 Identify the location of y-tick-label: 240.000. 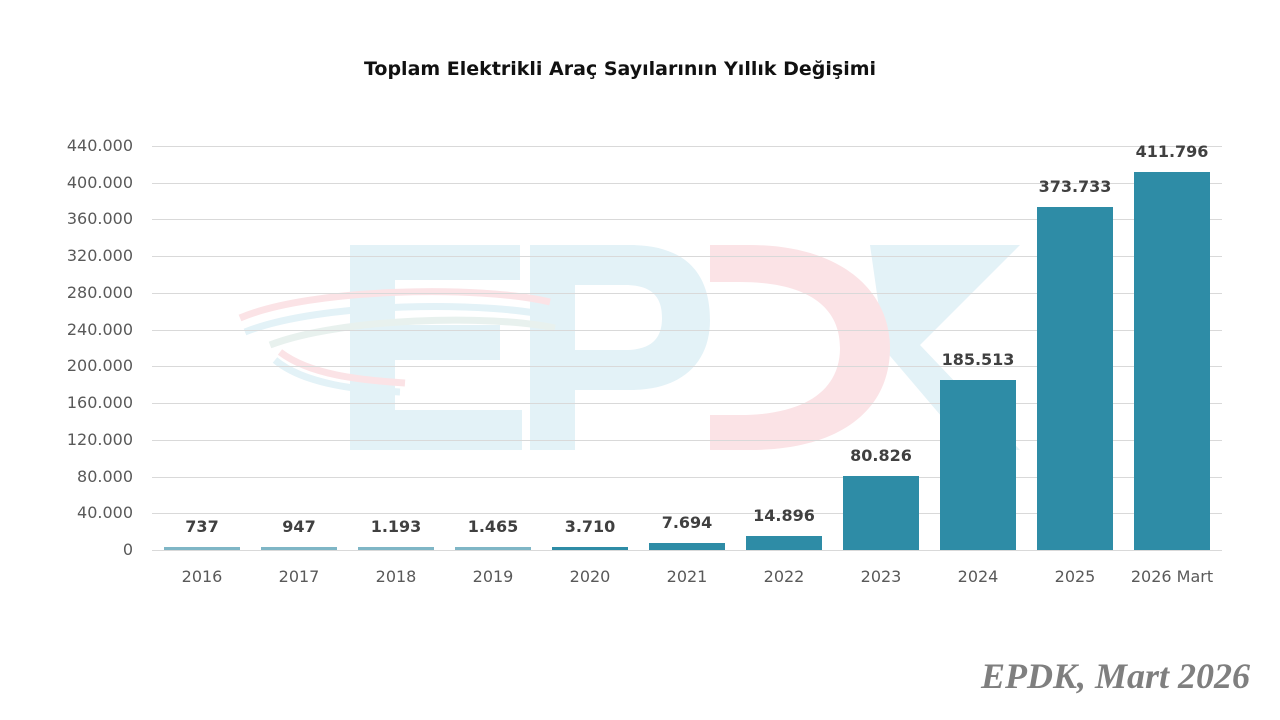
(99, 329).